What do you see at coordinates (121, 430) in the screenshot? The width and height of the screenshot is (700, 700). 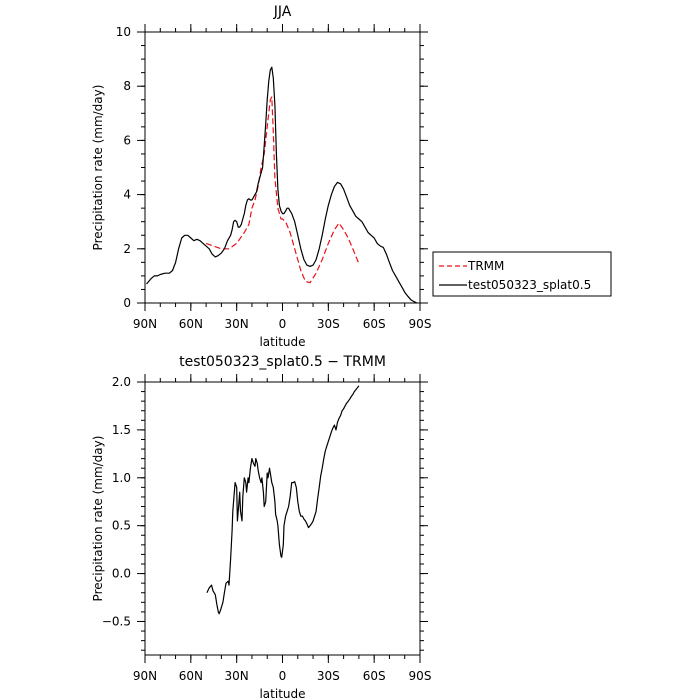 I see `y-tick-label: 1.5` at bounding box center [121, 430].